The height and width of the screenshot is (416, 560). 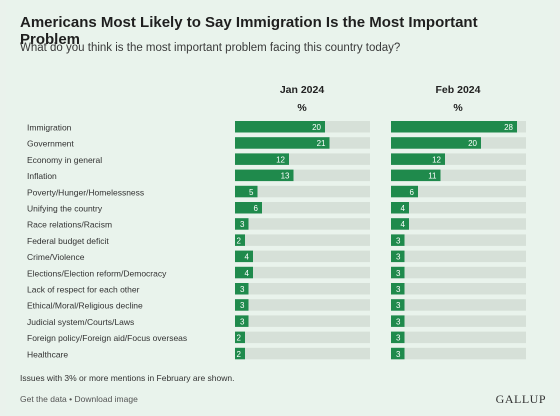 I want to click on category-label: Lack of respect for each other, so click(x=83, y=290).